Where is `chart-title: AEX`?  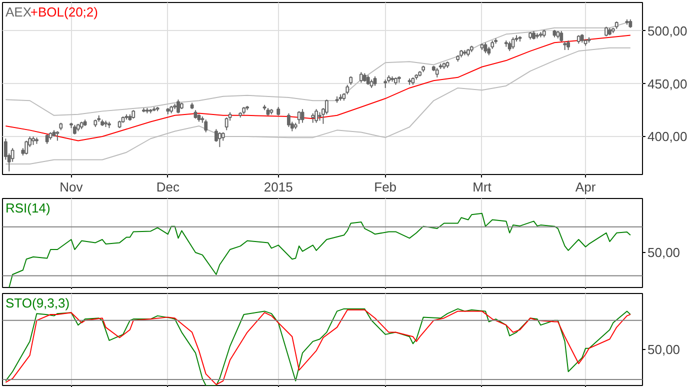 chart-title: AEX is located at coordinates (19, 12).